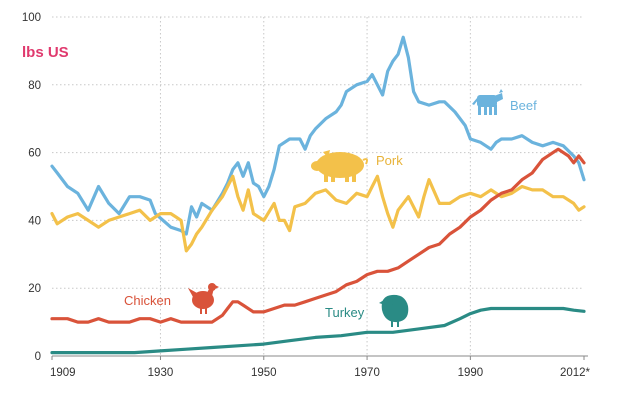  I want to click on x-tick-labels: 1909 1930 1950 1970 1990 2012*, so click(320, 367).